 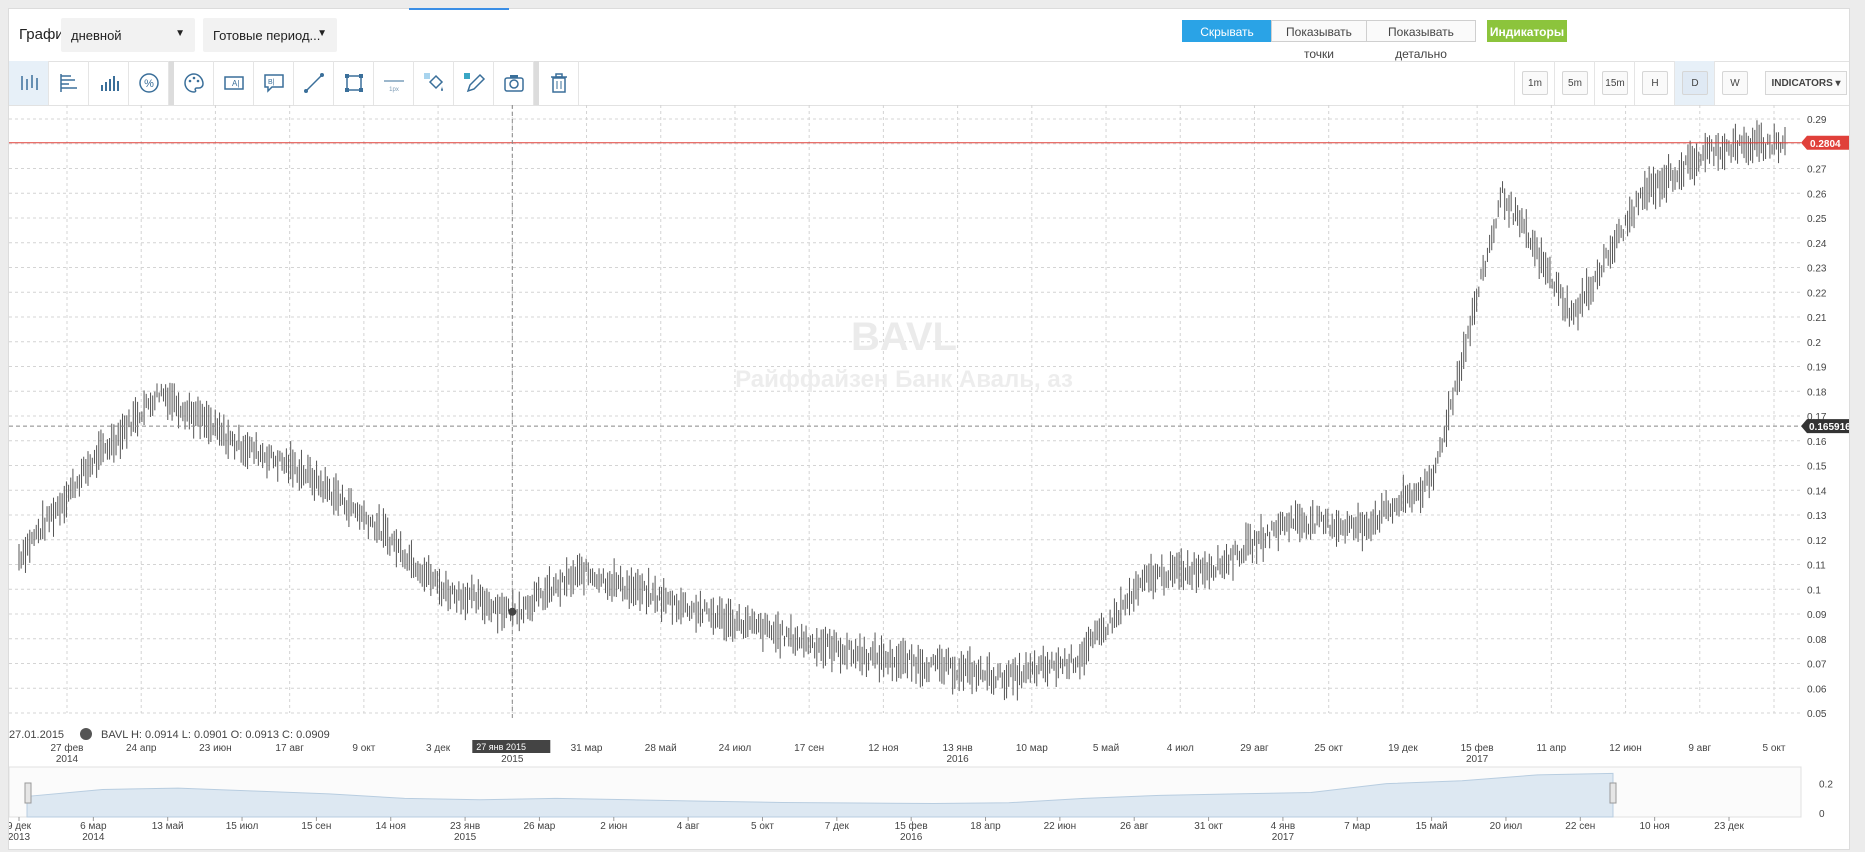 I want to click on text-label-tool-button: A|, so click(x=234, y=83).